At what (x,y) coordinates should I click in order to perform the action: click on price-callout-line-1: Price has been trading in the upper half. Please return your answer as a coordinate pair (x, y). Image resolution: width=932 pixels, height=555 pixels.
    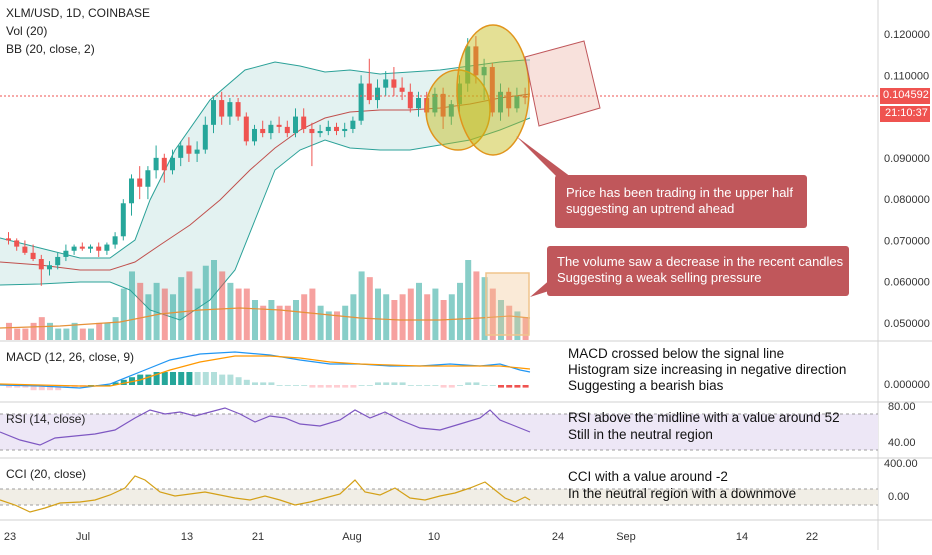
    Looking at the image, I should click on (679, 192).